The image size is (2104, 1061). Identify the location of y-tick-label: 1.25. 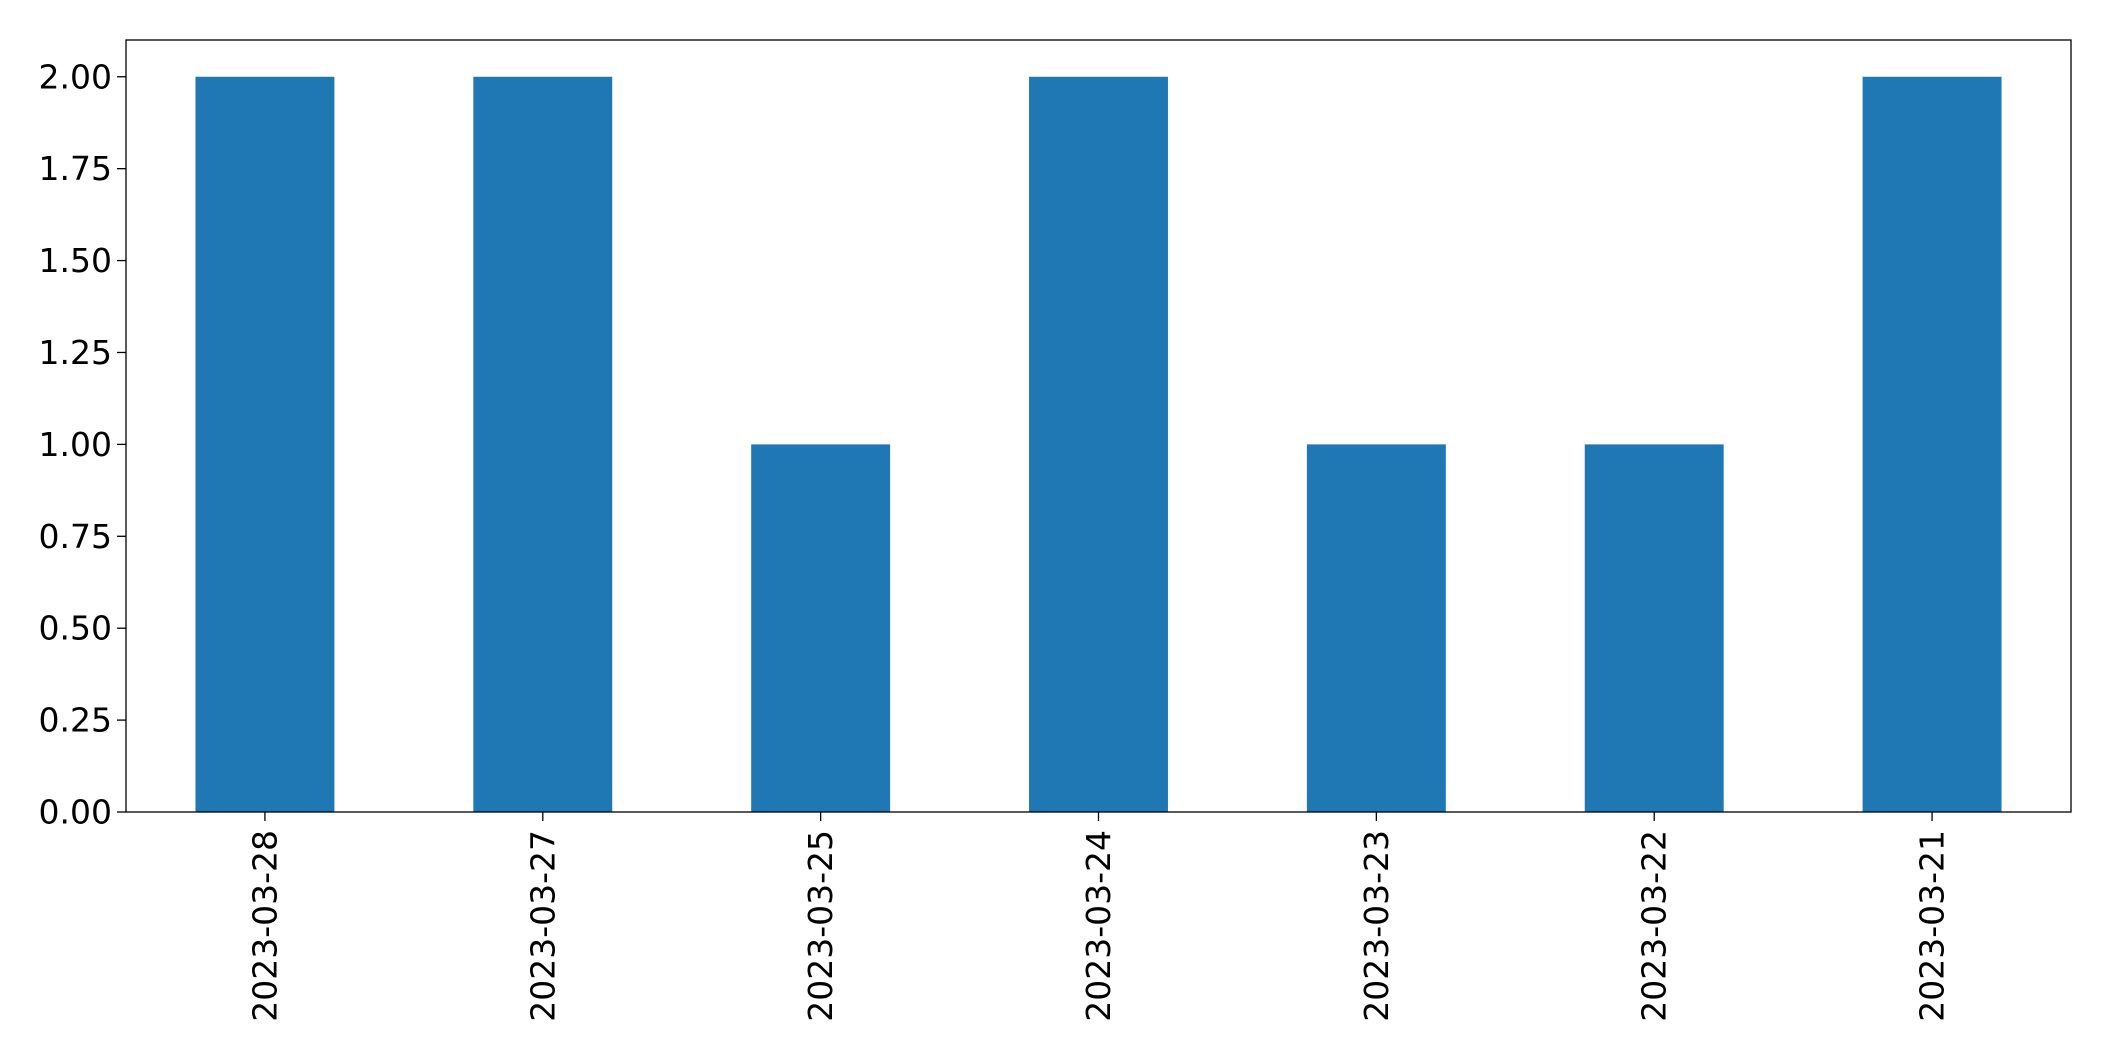
(75, 352).